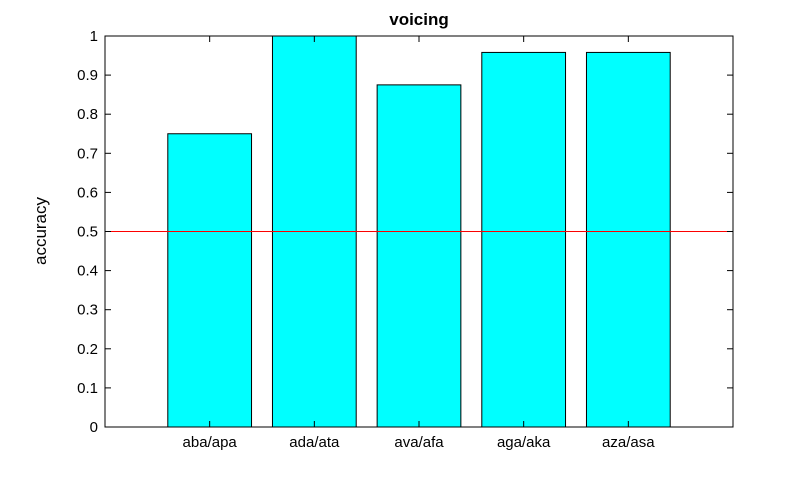 Image resolution: width=810 pixels, height=481 pixels. Describe the element at coordinates (210, 442) in the screenshot. I see `x-tick-label: aba/apa` at that location.